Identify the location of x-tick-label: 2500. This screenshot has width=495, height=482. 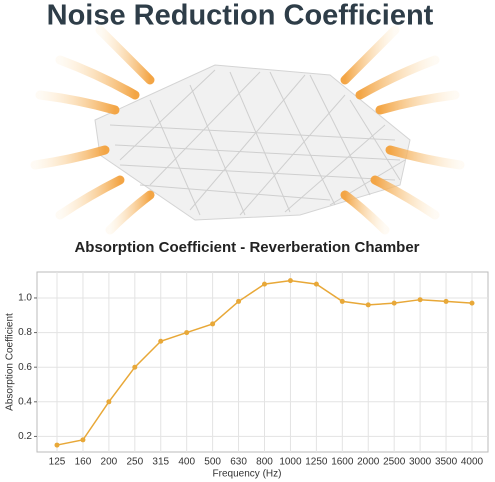
(394, 462).